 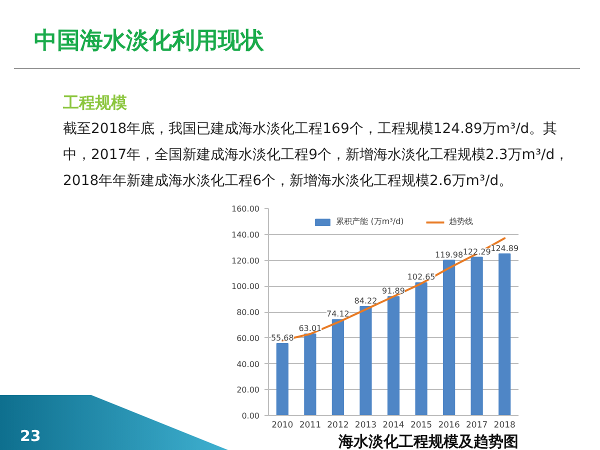 What do you see at coordinates (149, 41) in the screenshot?
I see `chart-title: 中国海水淡化利用现状` at bounding box center [149, 41].